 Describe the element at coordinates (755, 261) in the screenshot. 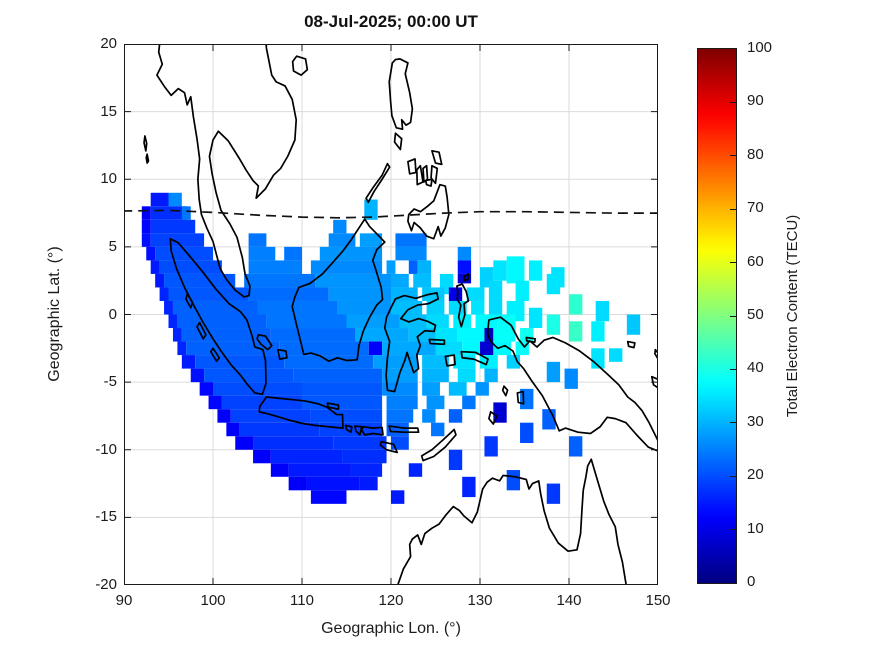

I see `cbticklabel: 60` at that location.